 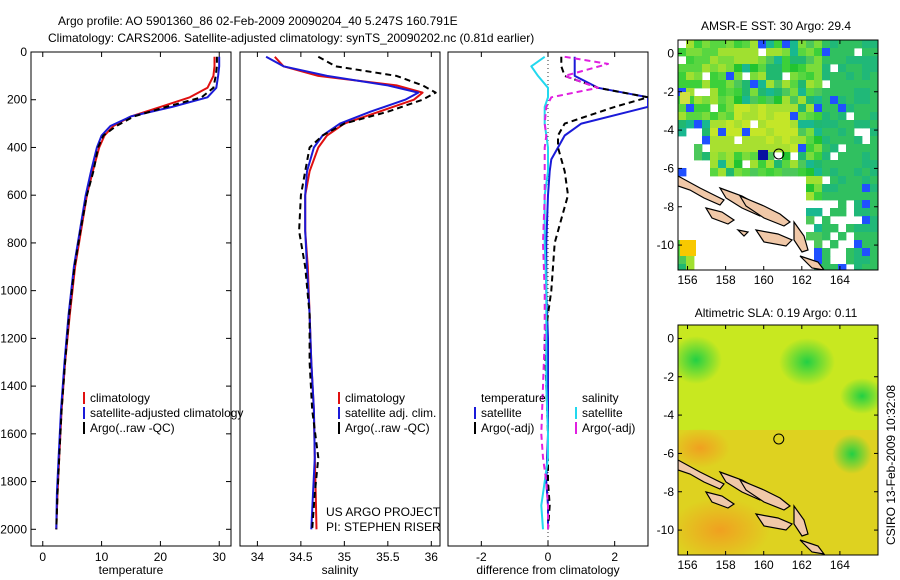 What do you see at coordinates (774, 522) in the screenshot?
I see `sla-island-guadalcanal` at bounding box center [774, 522].